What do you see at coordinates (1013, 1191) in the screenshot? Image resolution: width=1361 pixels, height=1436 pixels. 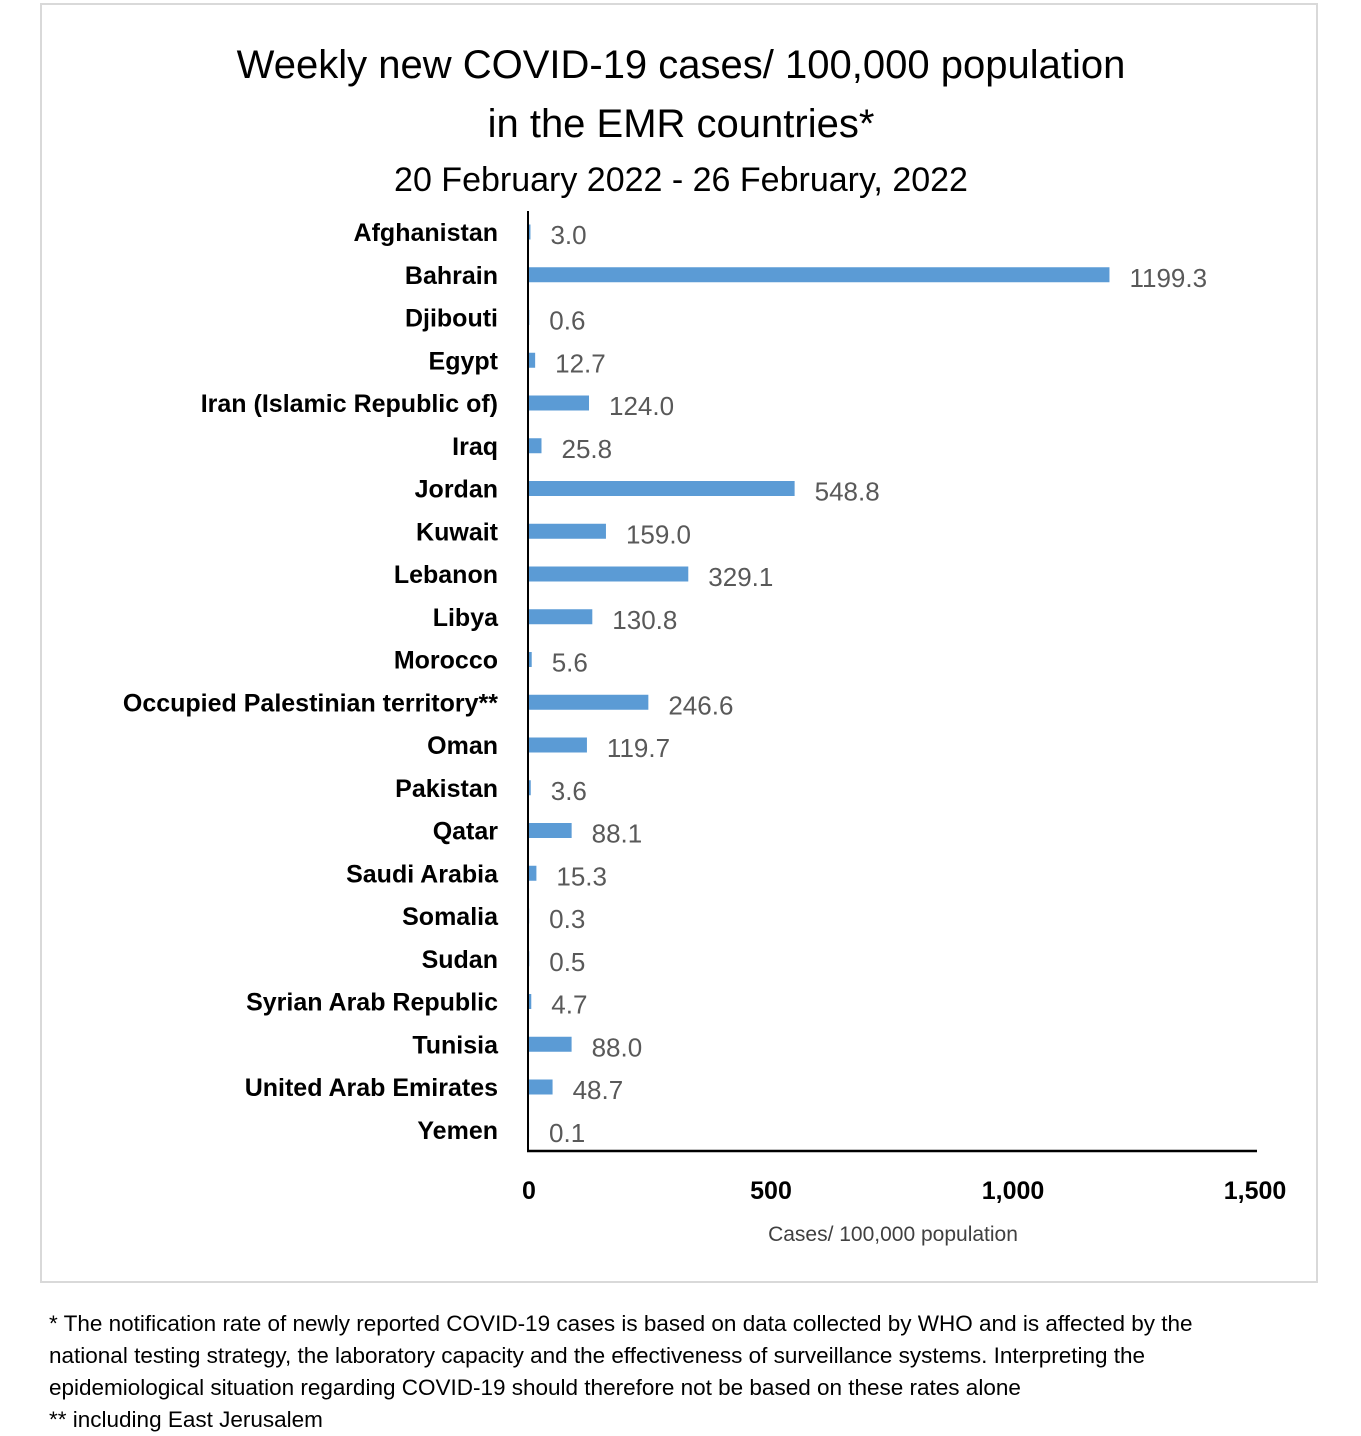 I see `x-tick-label: 1,000` at bounding box center [1013, 1191].